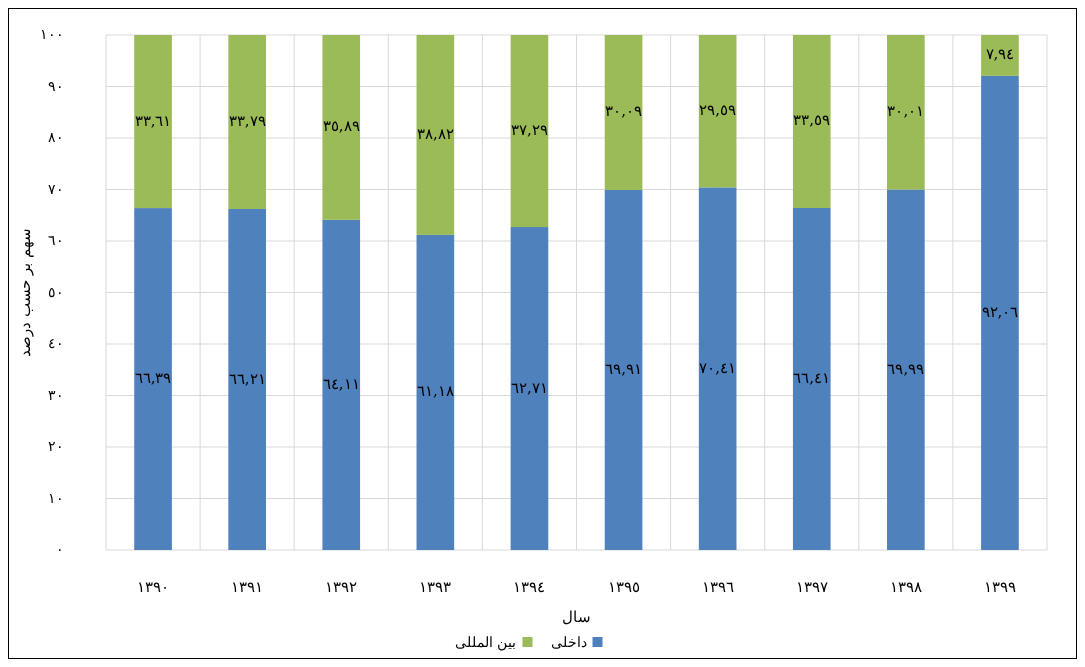 This screenshot has height=667, width=1085. I want to click on legend-label: داخلی, so click(568, 642).